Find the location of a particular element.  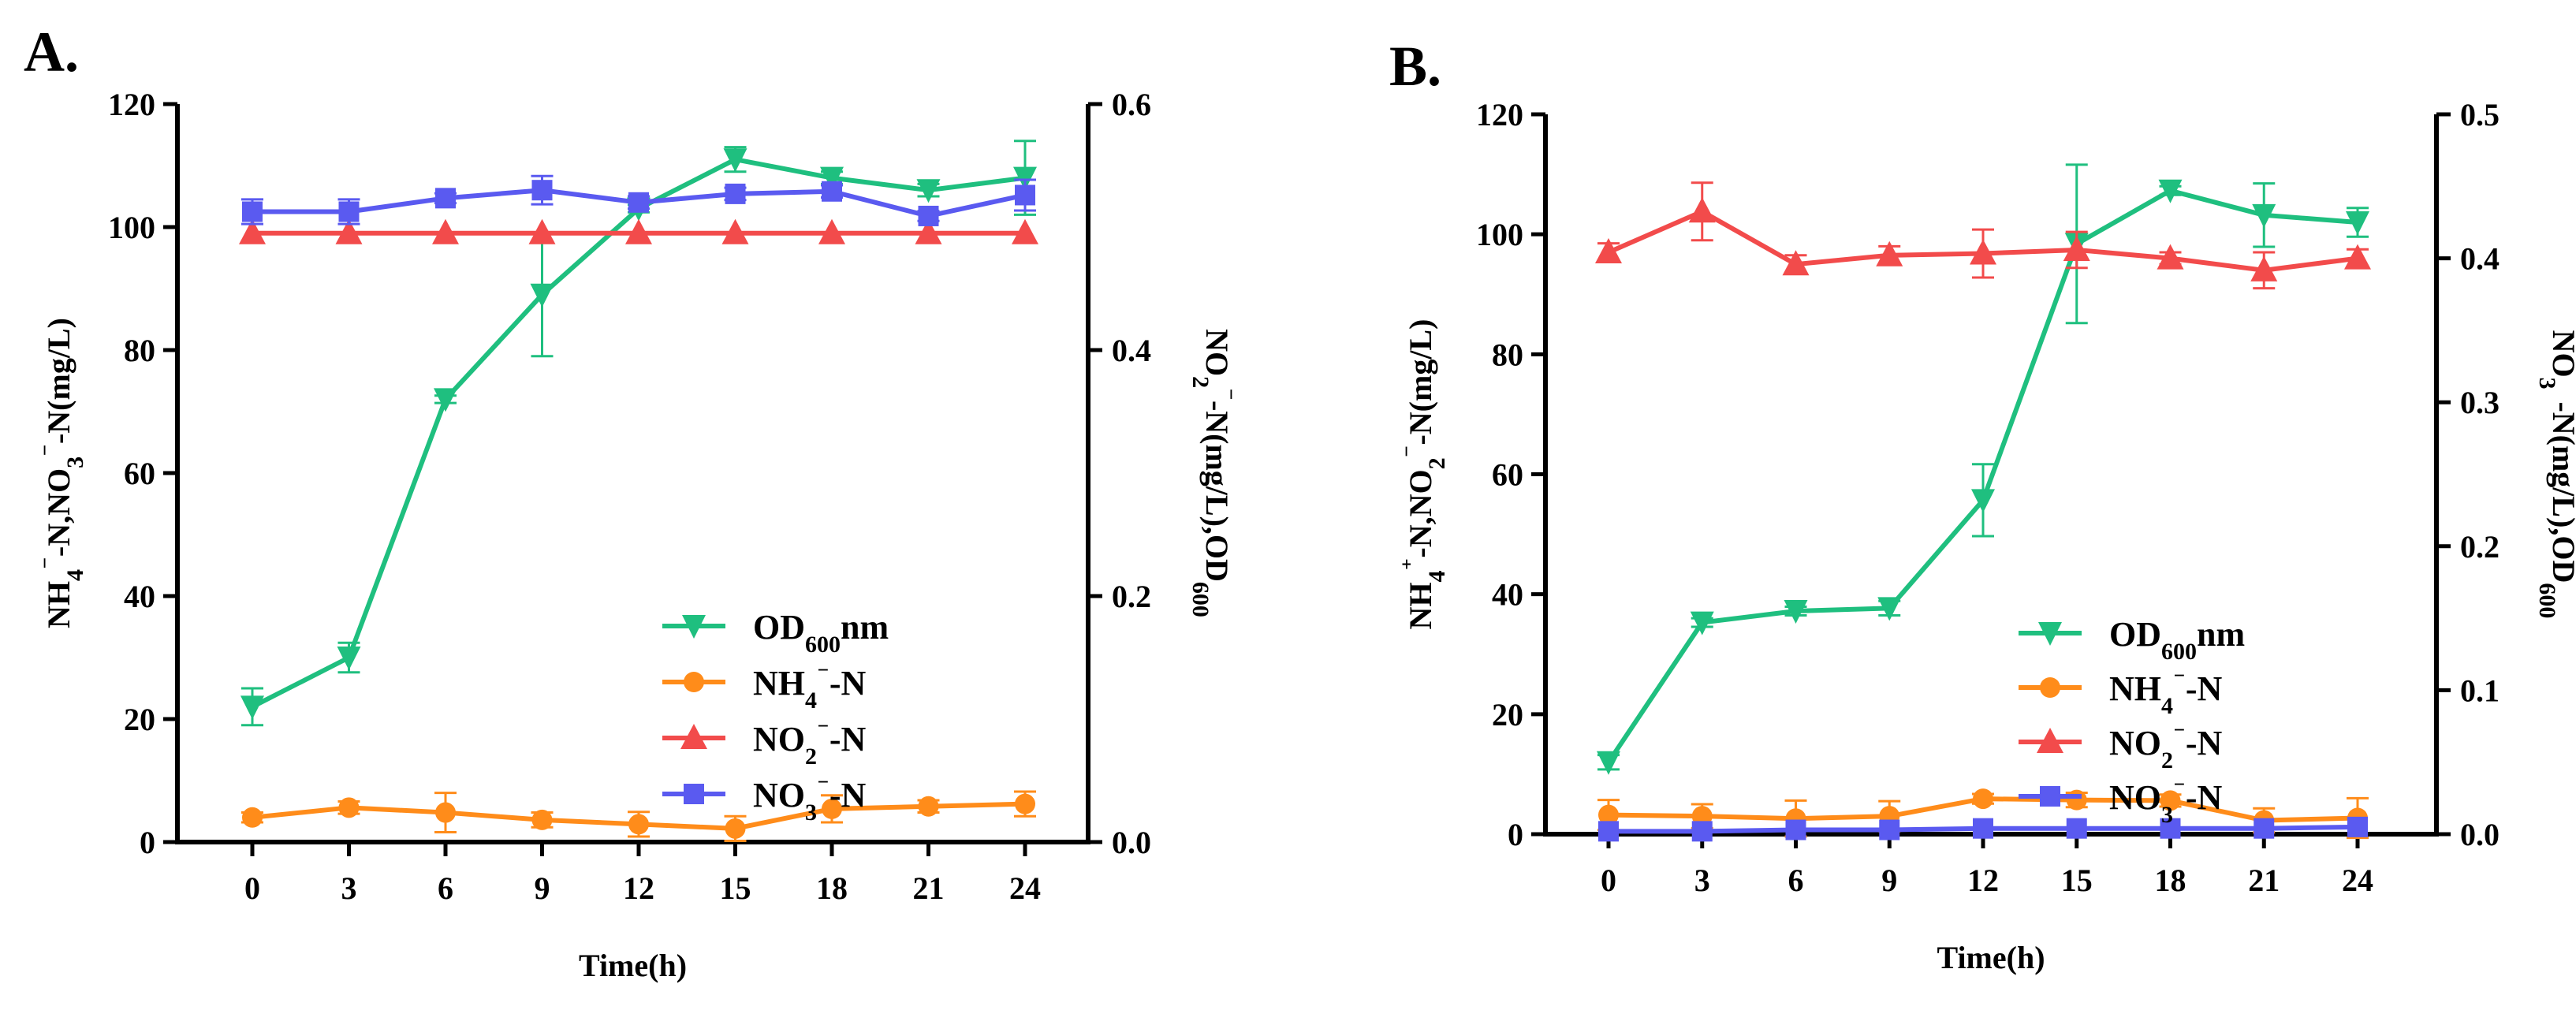

right-y-axis-title-b: NO3⁻-N(mg/L),OD600 is located at coordinates (2555, 474).